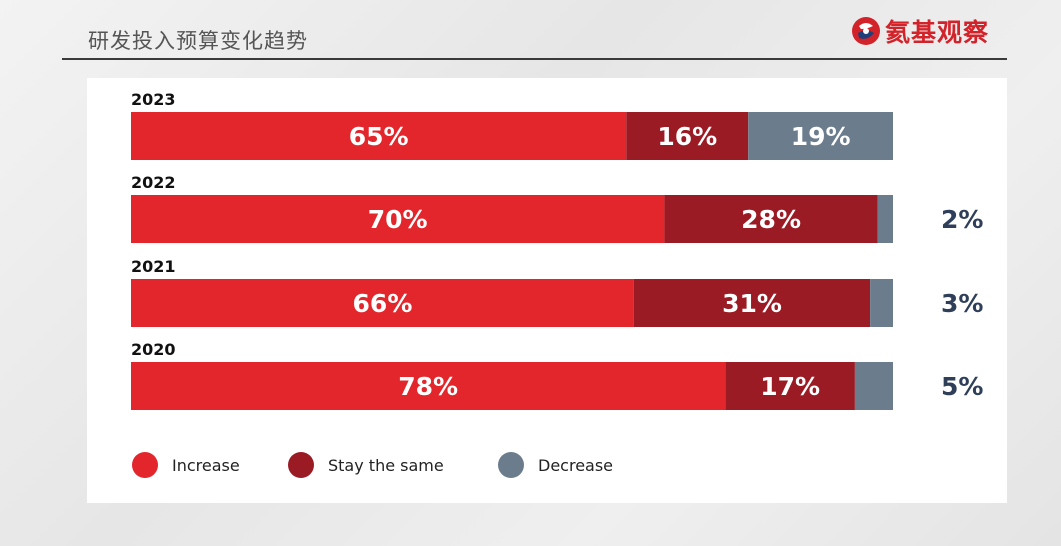 This screenshot has height=546, width=1061. I want to click on legend-label: Stay the same, so click(386, 465).